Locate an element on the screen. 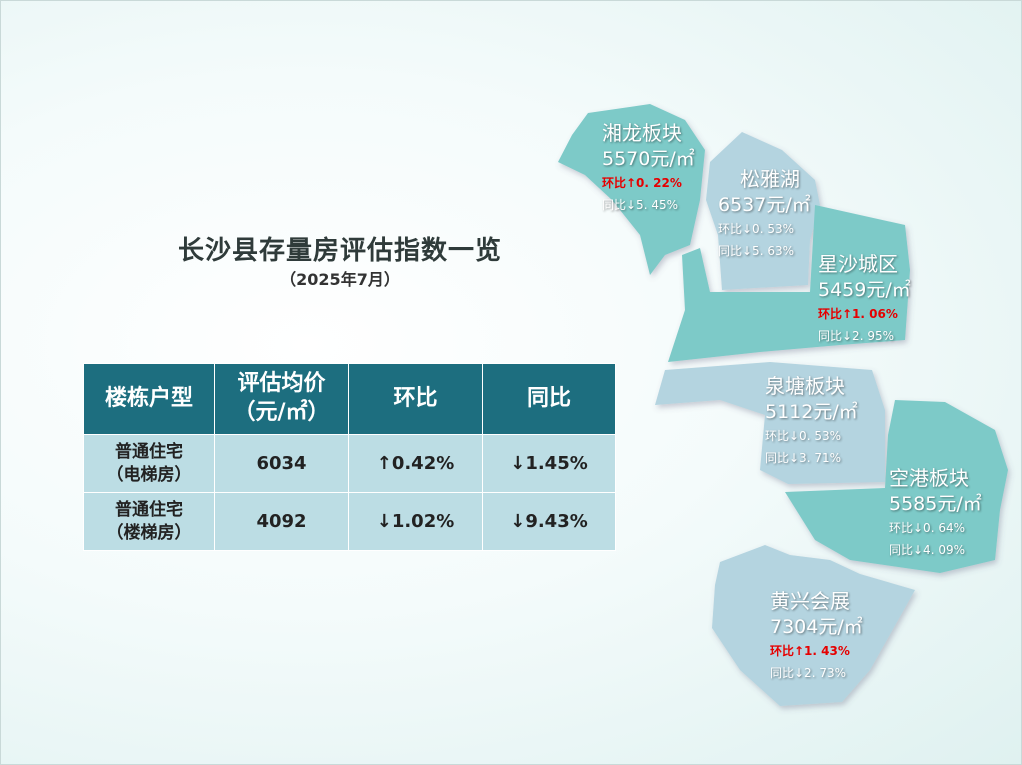 The height and width of the screenshot is (765, 1022). label-huangxing: 黄兴会展 7304元/㎡ 环比↑1. 43% 同比↓2. 73% is located at coordinates (816, 636).